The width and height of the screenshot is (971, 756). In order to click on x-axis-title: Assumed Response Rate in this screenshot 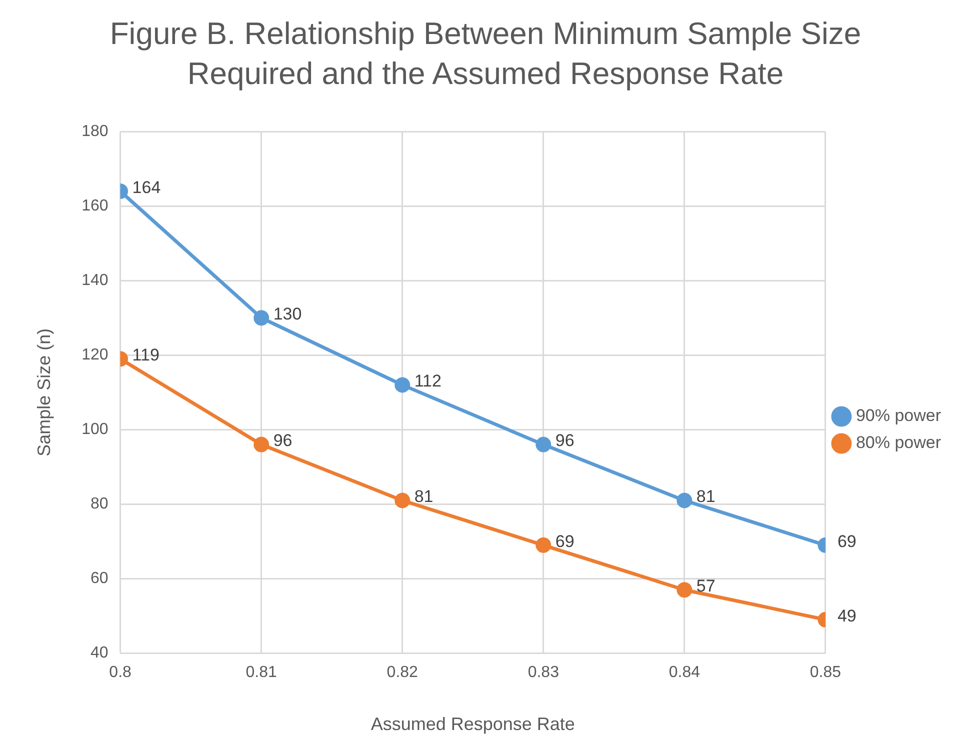, I will do `click(472, 724)`.